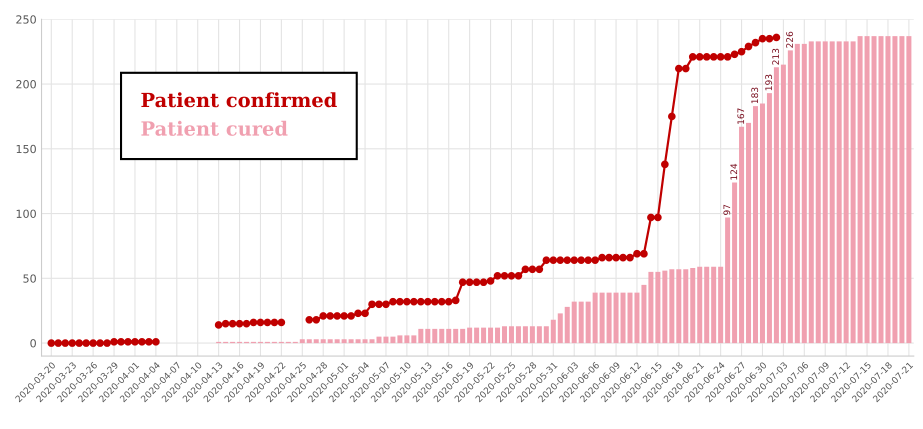 This screenshot has height=429, width=923. What do you see at coordinates (214, 128) in the screenshot?
I see `text: Patient cured` at bounding box center [214, 128].